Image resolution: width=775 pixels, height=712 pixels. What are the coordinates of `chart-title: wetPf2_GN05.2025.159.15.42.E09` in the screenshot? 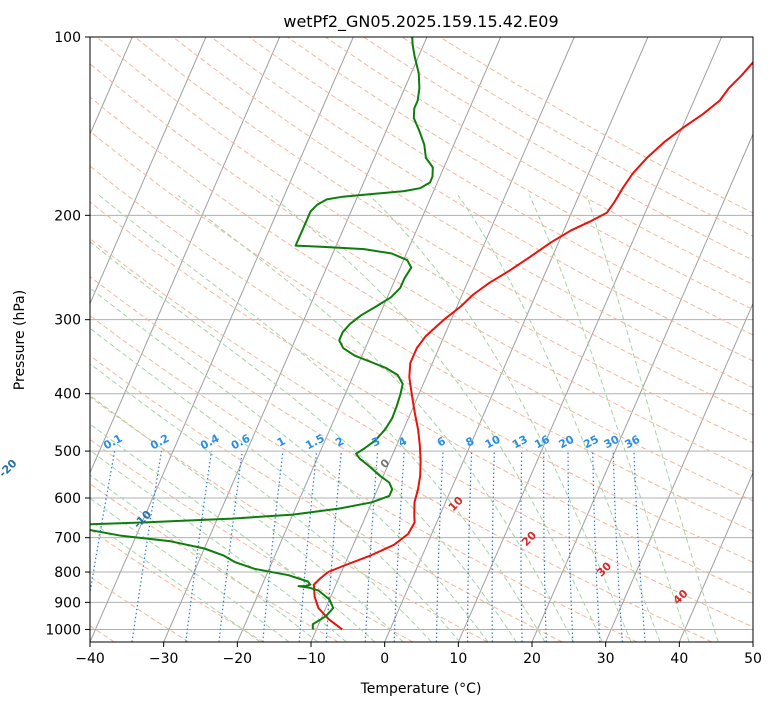 It's located at (420, 22).